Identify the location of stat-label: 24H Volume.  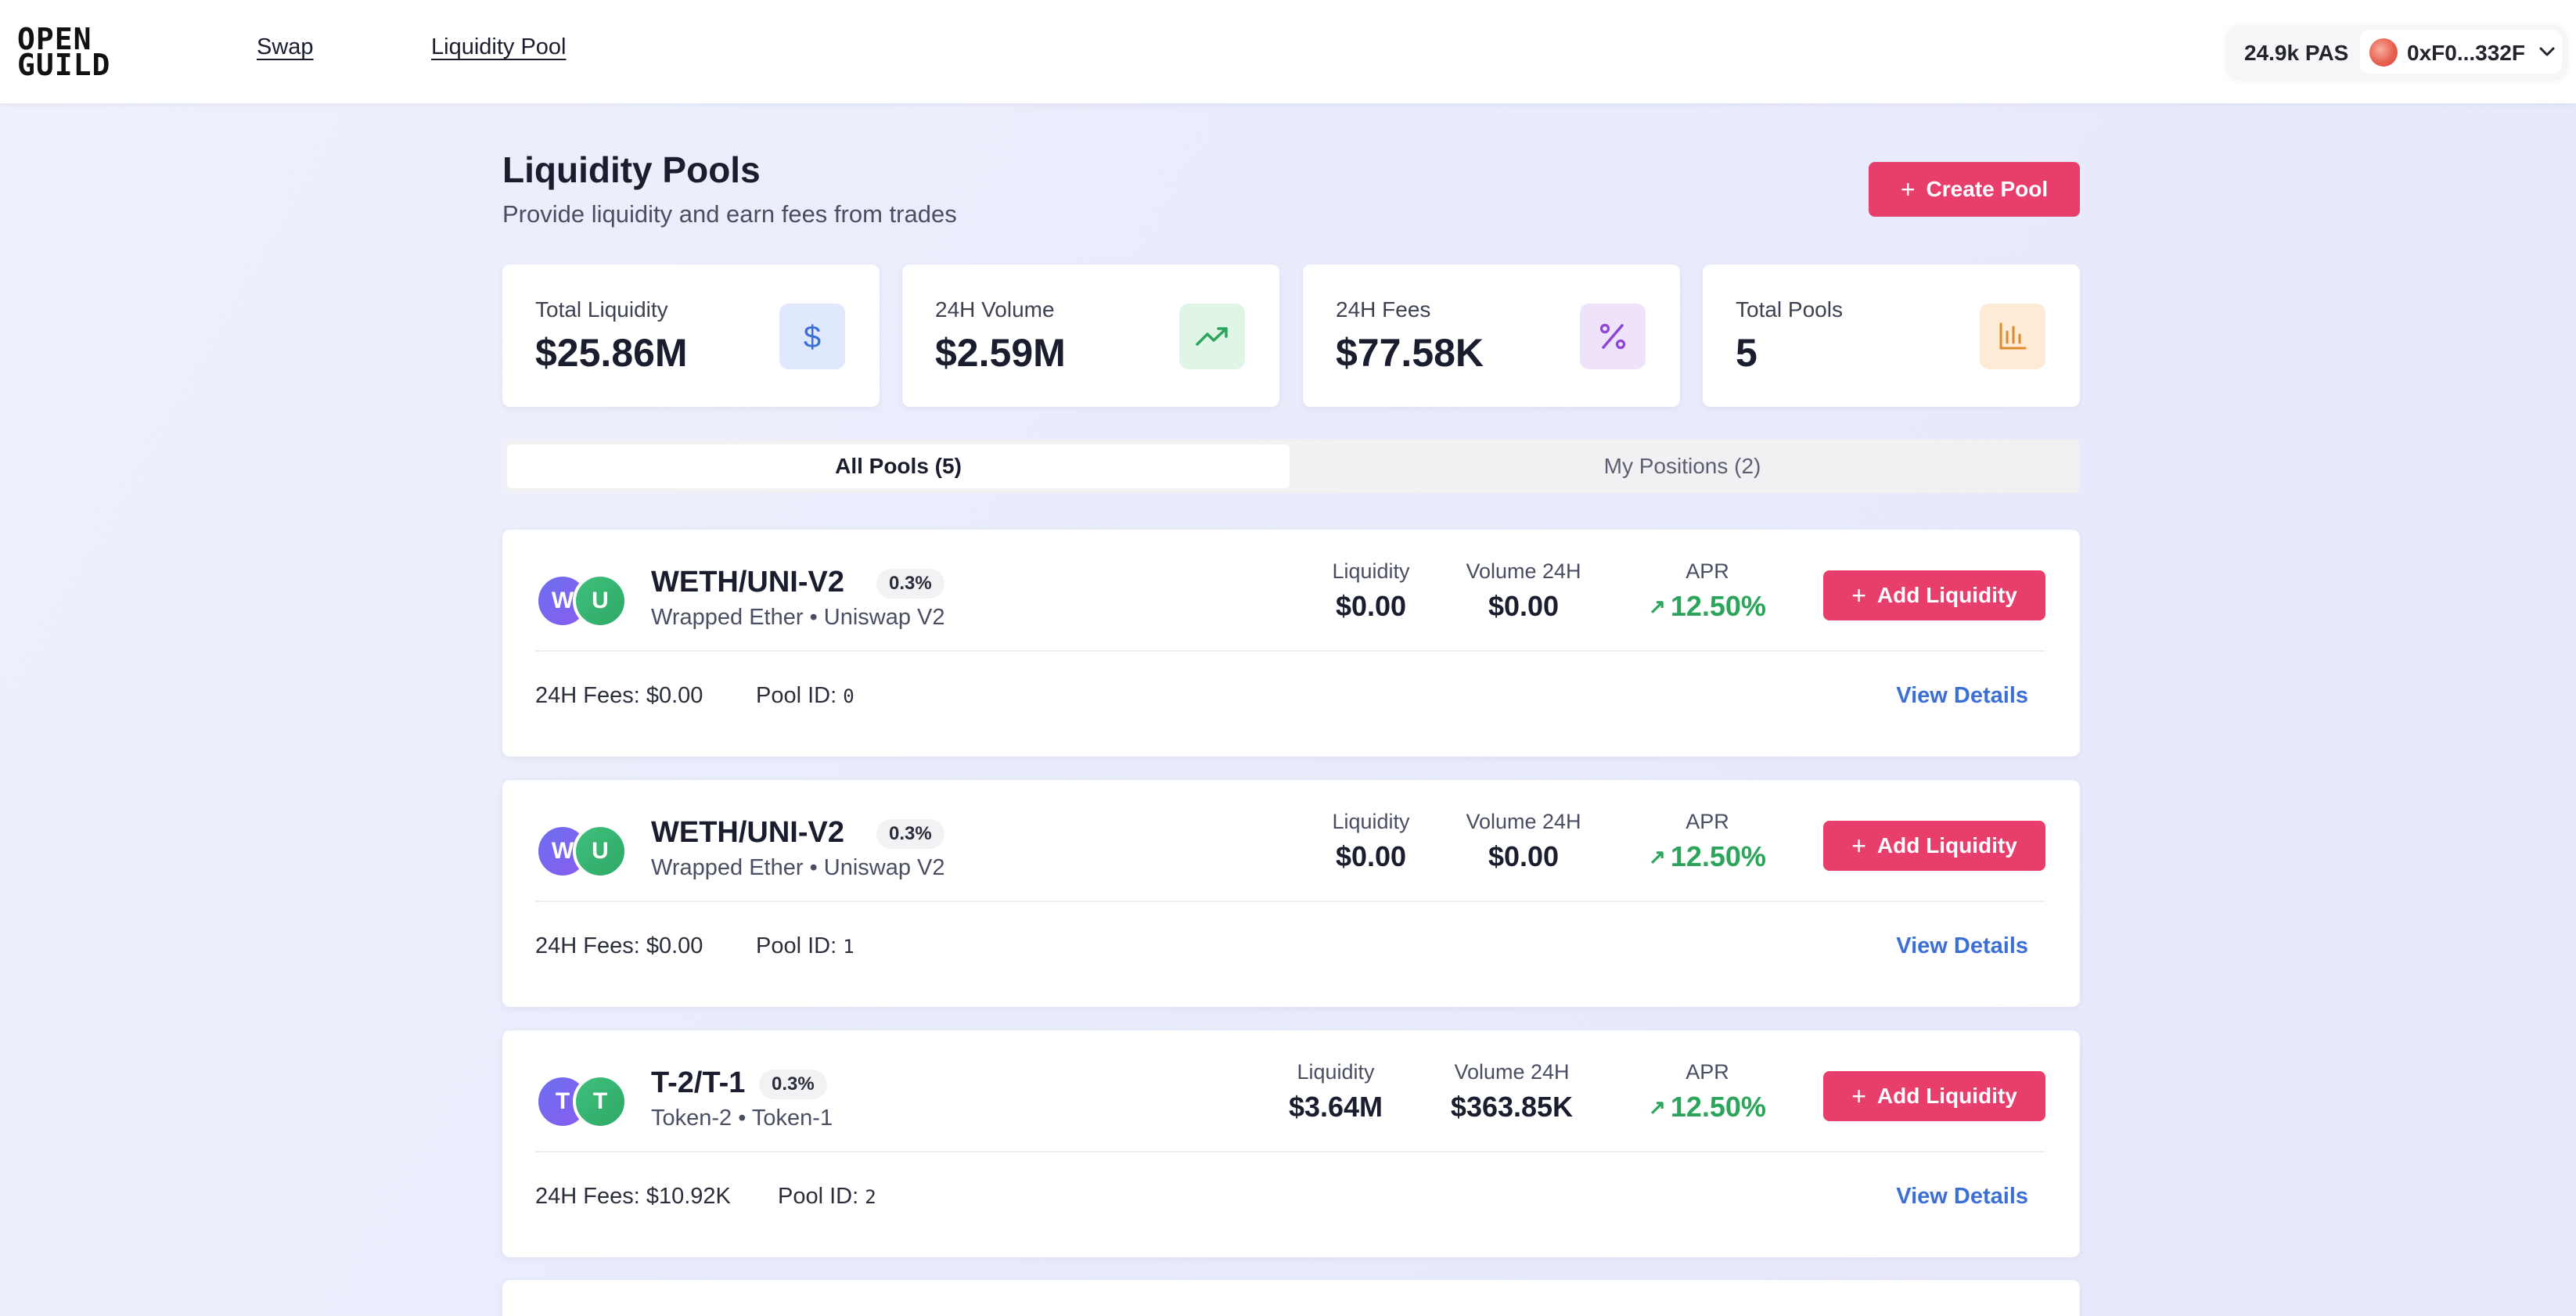
(995, 309).